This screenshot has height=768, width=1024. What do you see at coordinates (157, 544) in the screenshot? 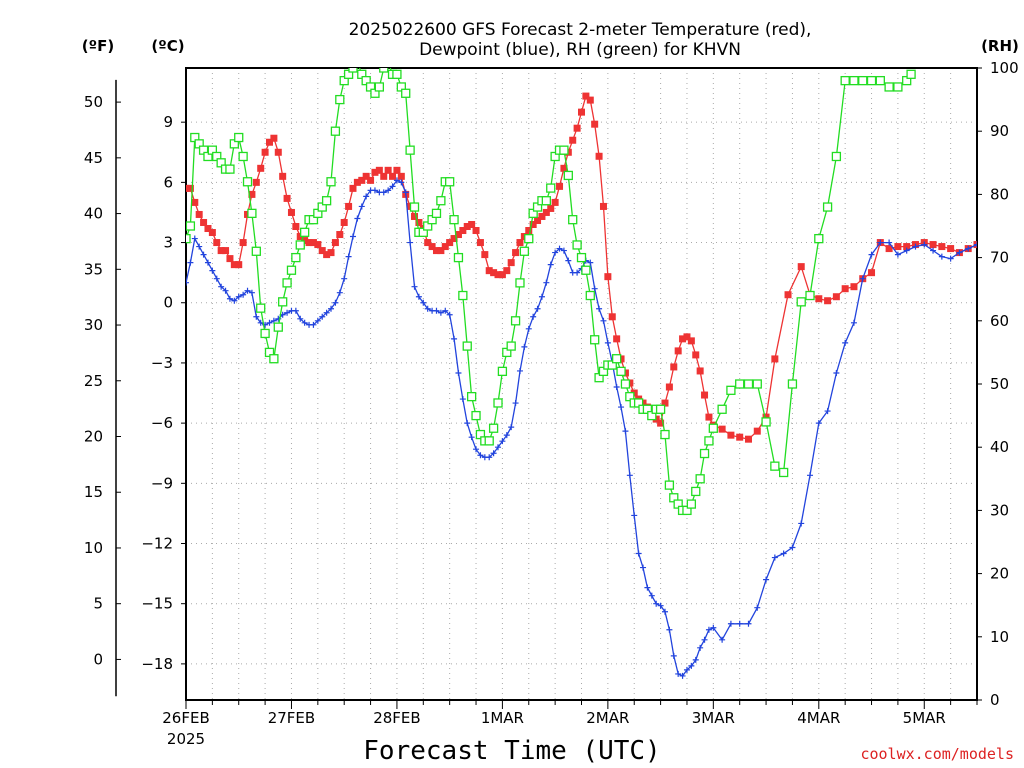
I see `celsius-tick-label: −12` at bounding box center [157, 544].